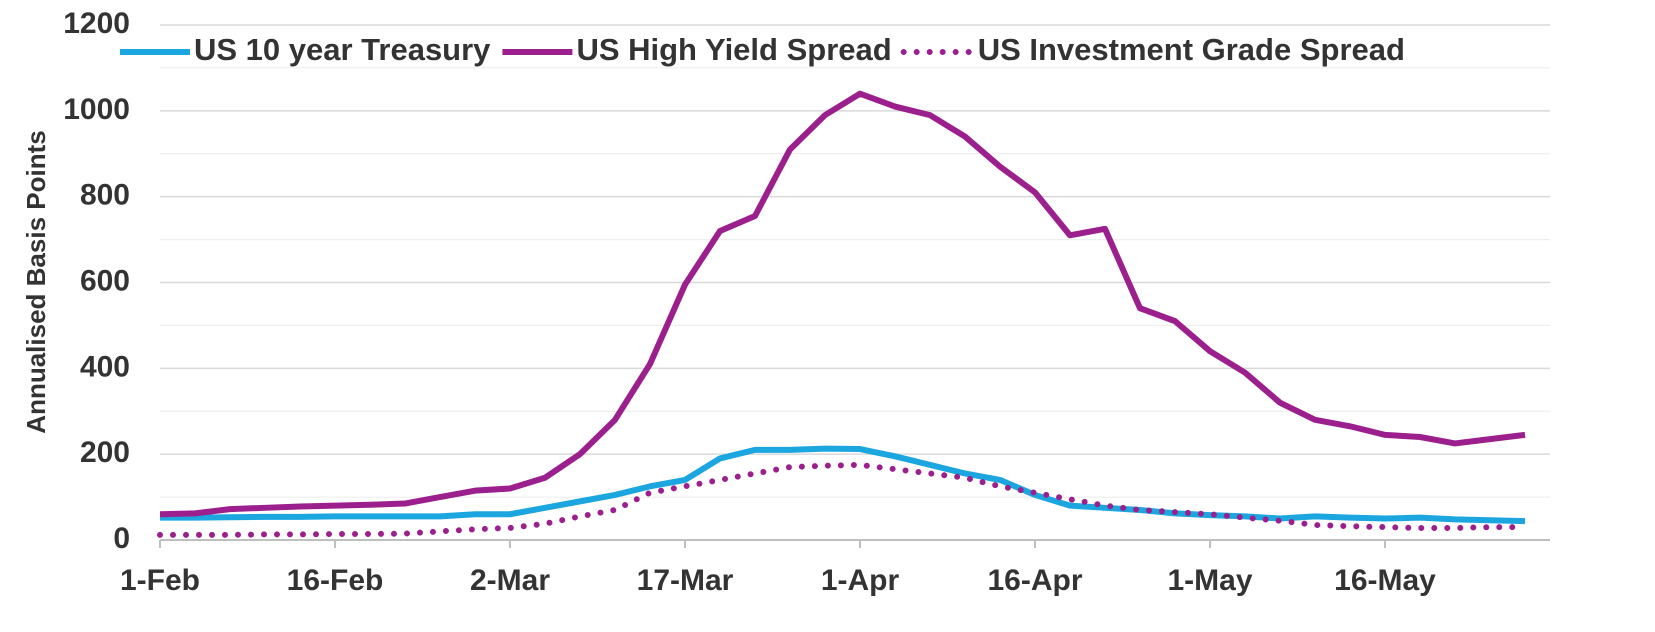 This screenshot has height=632, width=1655. What do you see at coordinates (685, 580) in the screenshot?
I see `x-tick-label: 17-Mar` at bounding box center [685, 580].